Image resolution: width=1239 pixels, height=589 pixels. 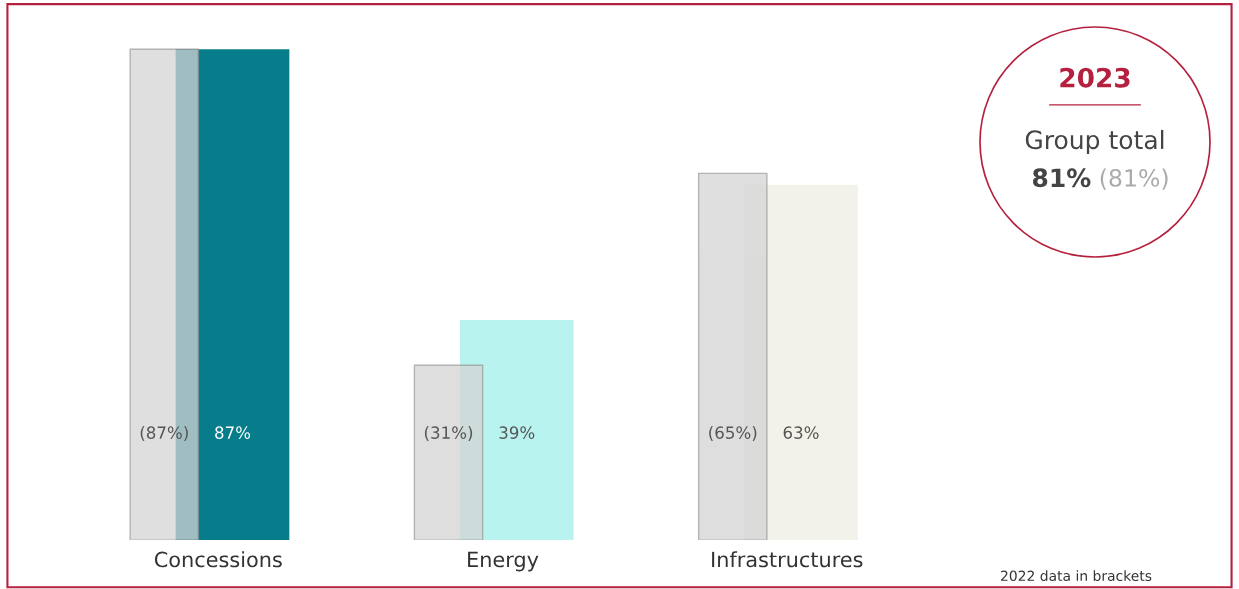 What do you see at coordinates (1076, 576) in the screenshot?
I see `text: 2022 data in brackets` at bounding box center [1076, 576].